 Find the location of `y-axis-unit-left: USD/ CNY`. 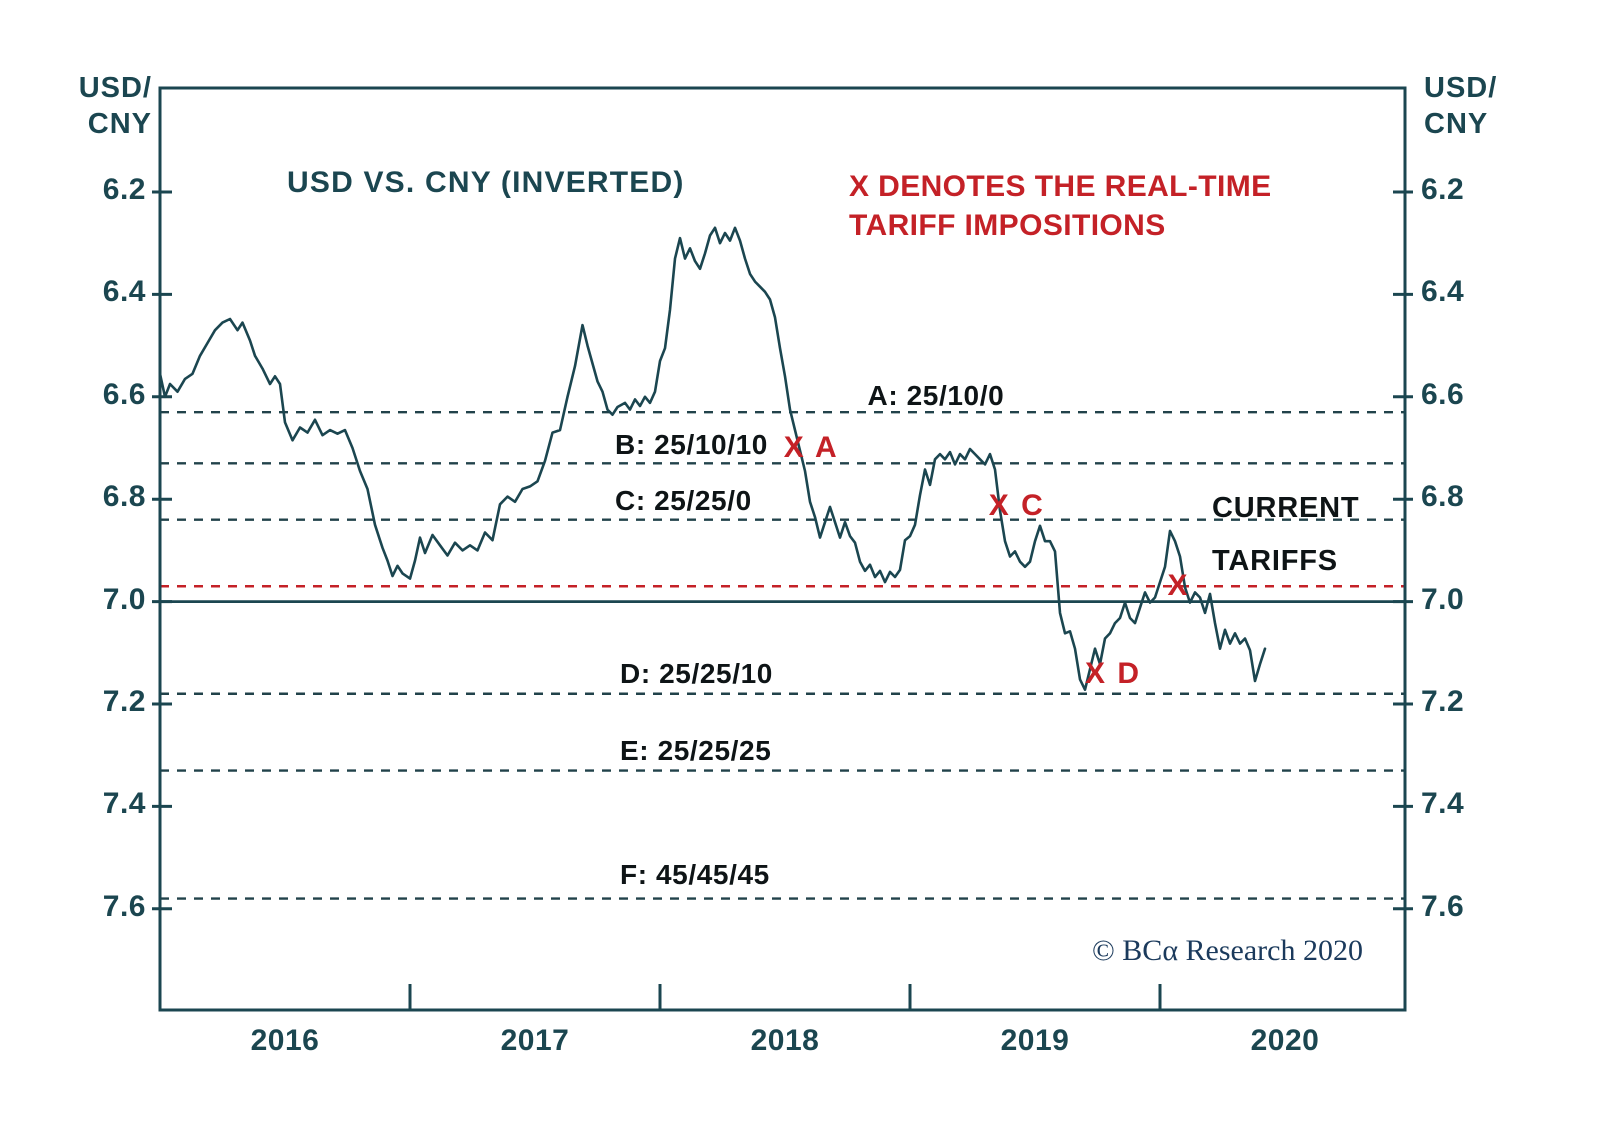

y-axis-unit-left: USD/ CNY is located at coordinates (106, 106).